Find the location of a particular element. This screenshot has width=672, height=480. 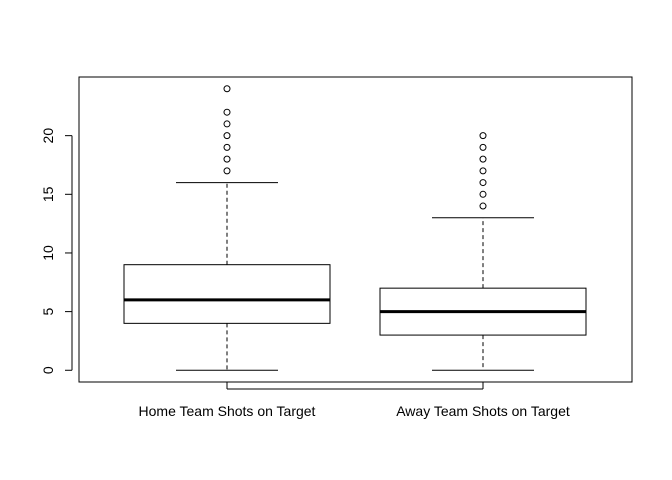

y-tick-label: 20 is located at coordinates (48, 136).